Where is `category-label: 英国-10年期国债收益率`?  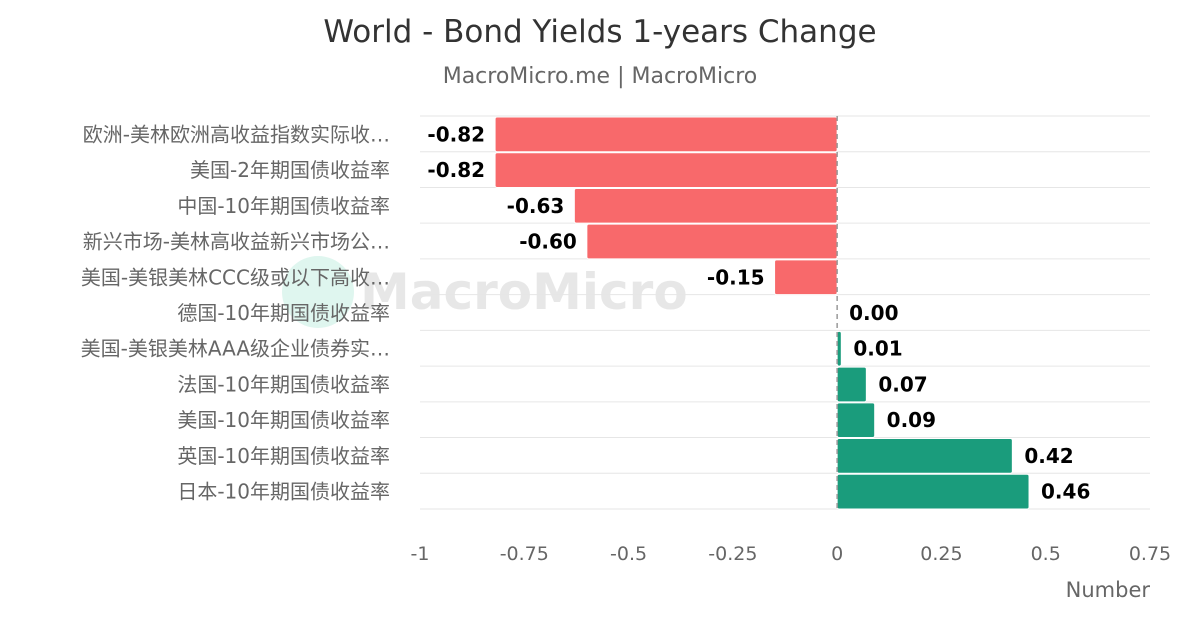 category-label: 英国-10年期国债收益率 is located at coordinates (283, 456).